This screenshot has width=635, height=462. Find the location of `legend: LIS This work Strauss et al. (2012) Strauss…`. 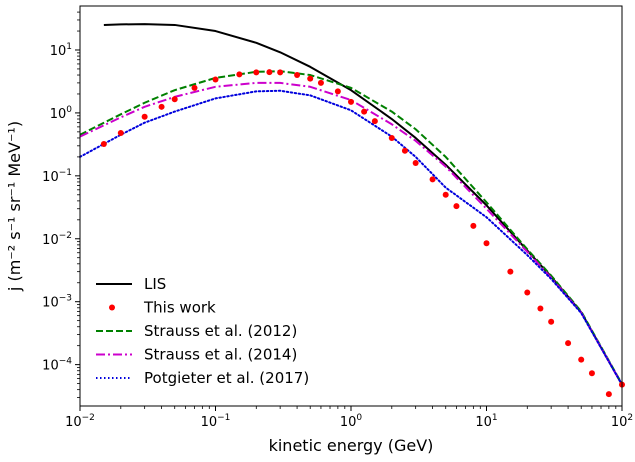

legend: LIS This work Strauss et al. (2012) Strauss… is located at coordinates (202, 331).